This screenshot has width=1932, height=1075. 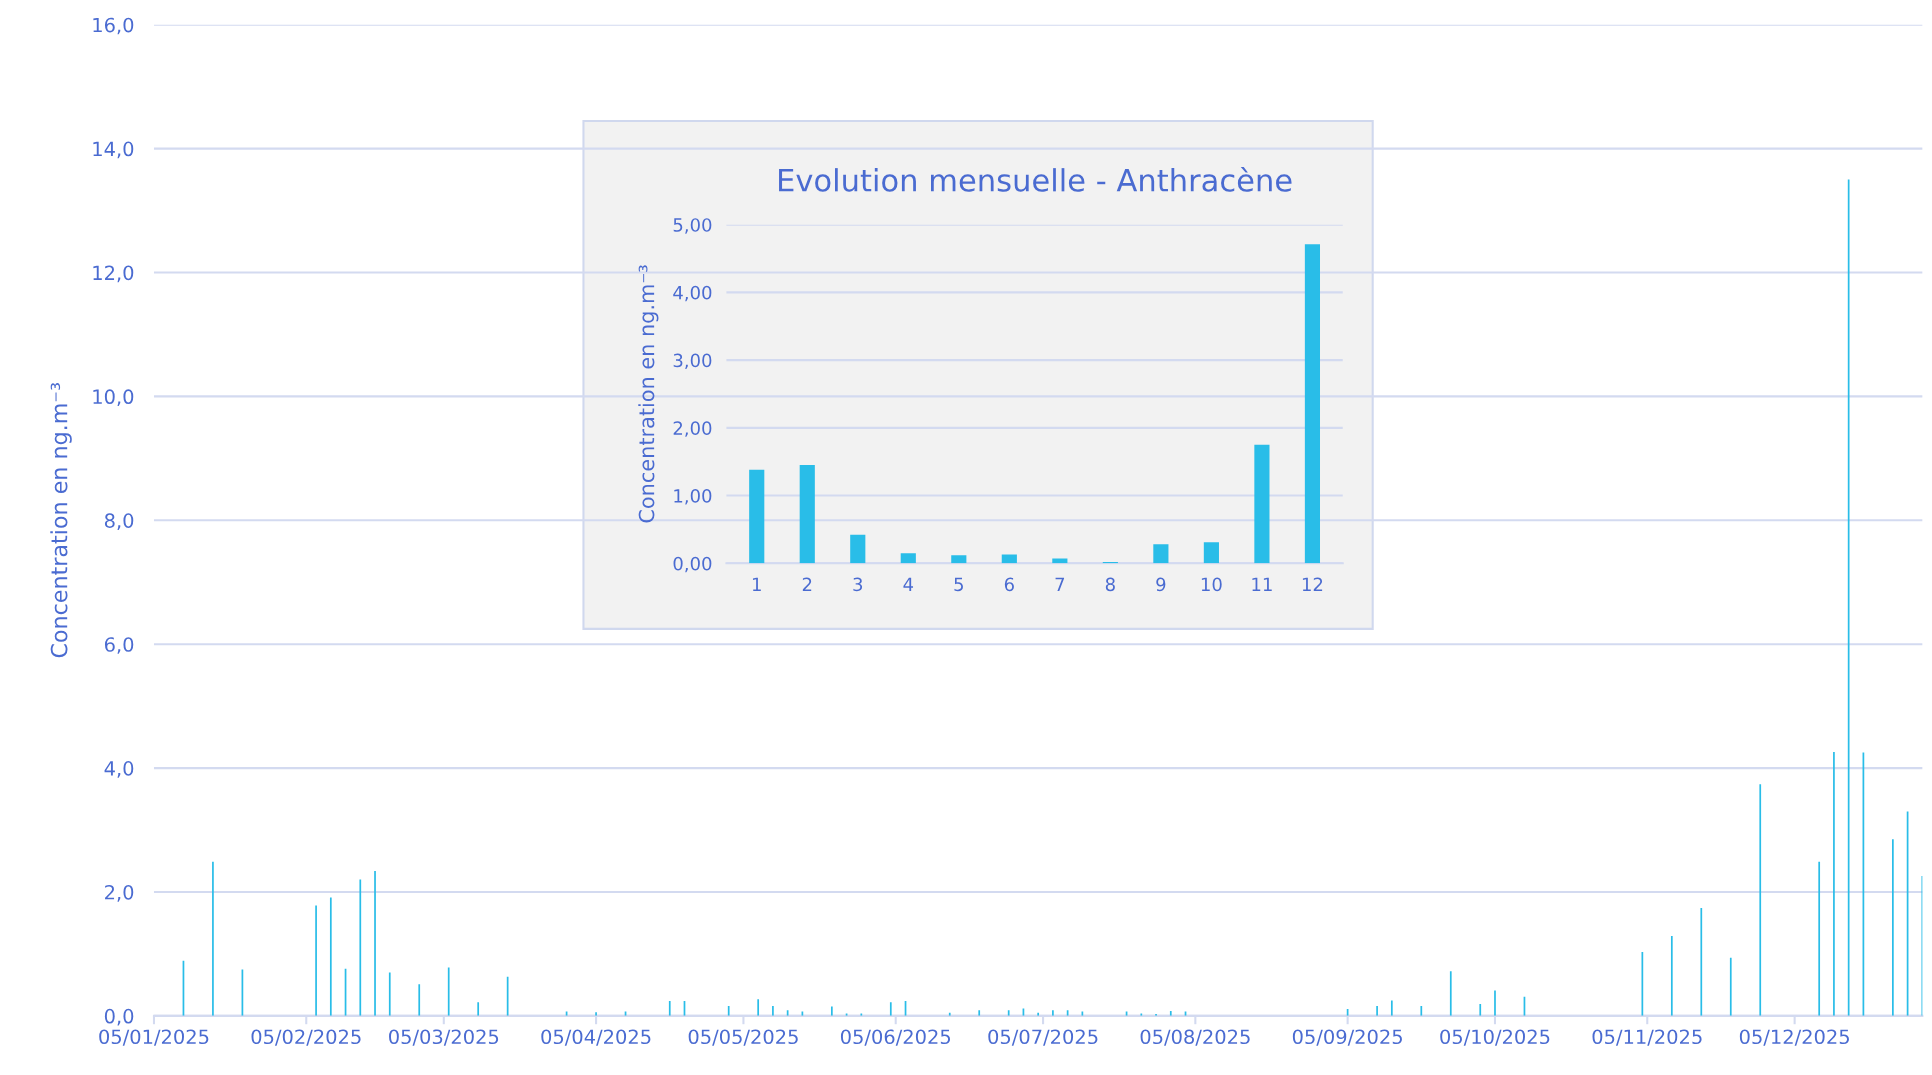 What do you see at coordinates (1060, 584) in the screenshot?
I see `x-tick-label: 7` at bounding box center [1060, 584].